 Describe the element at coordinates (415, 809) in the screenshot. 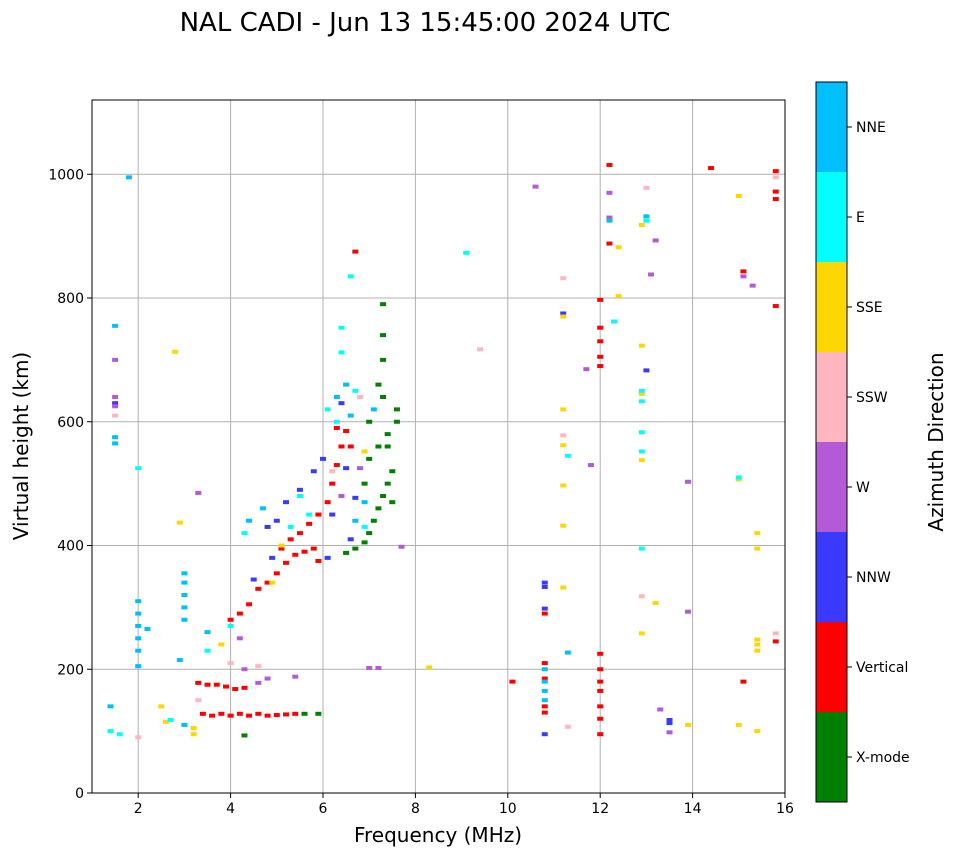

I see `x-tick-label: 8` at that location.